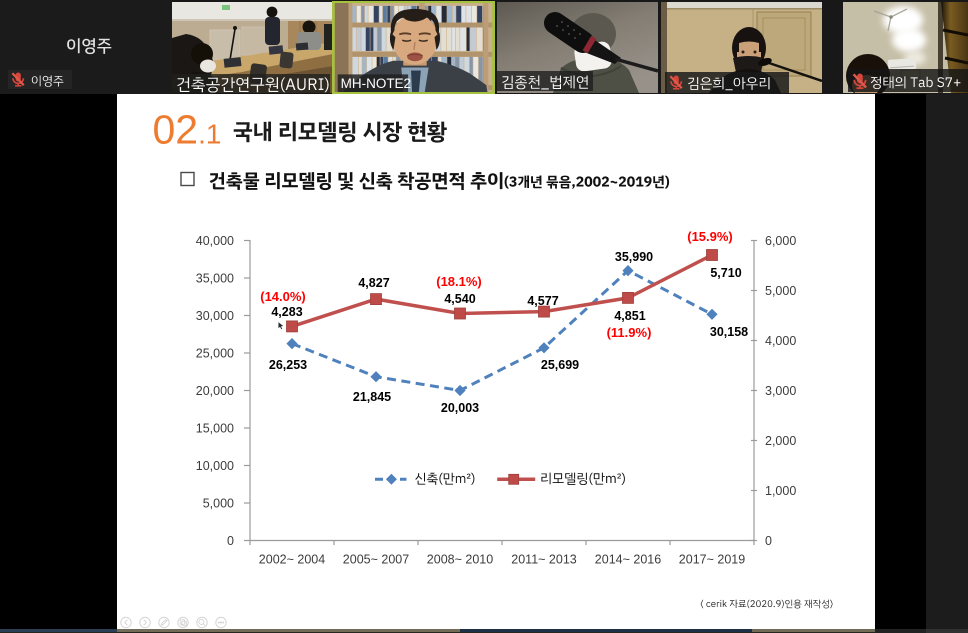  I want to click on svg-text: 2,000, so click(780, 441).